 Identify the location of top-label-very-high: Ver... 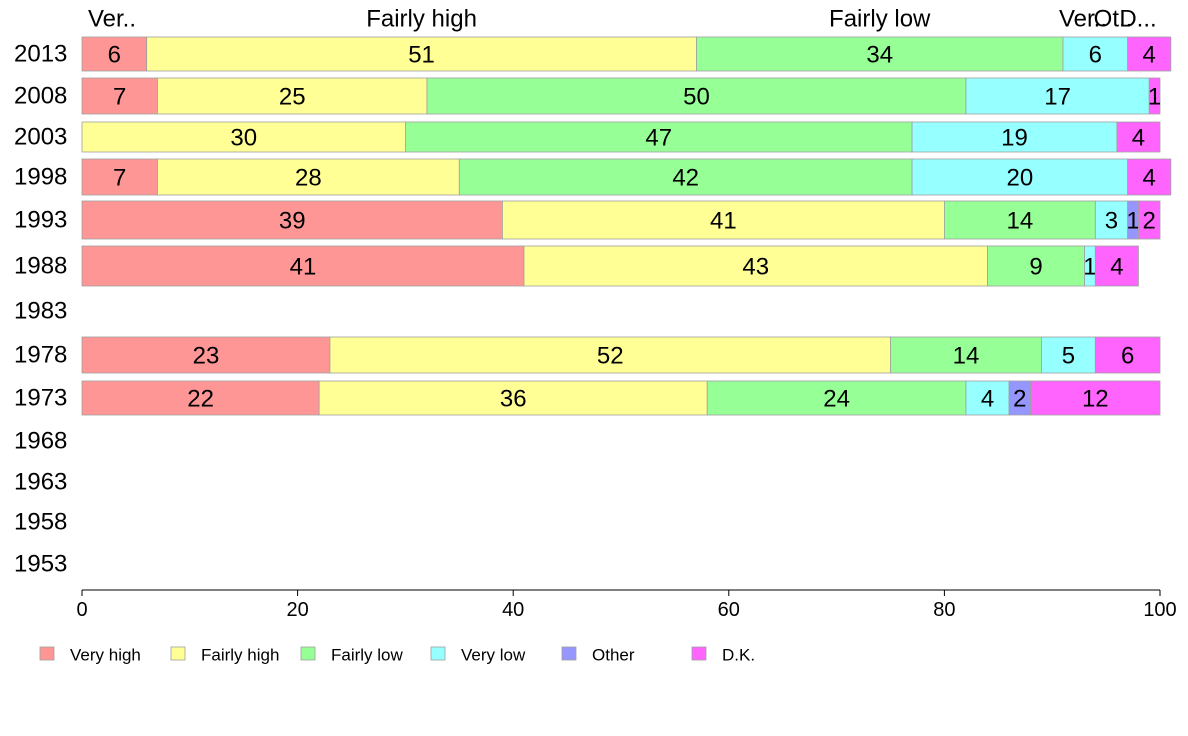
(112, 19).